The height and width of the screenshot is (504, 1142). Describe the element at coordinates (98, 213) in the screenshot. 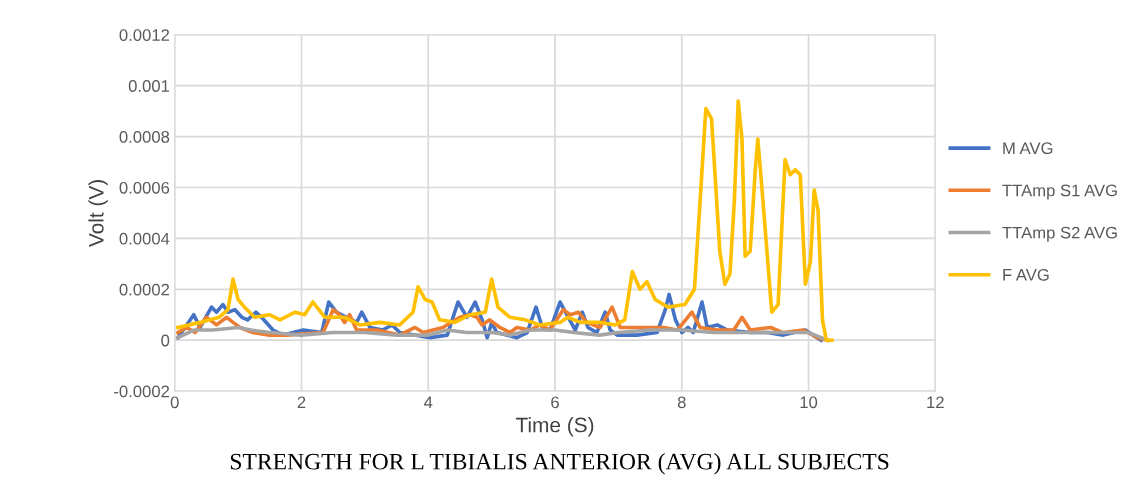

I see `y-axis-title: Volt (V)` at that location.